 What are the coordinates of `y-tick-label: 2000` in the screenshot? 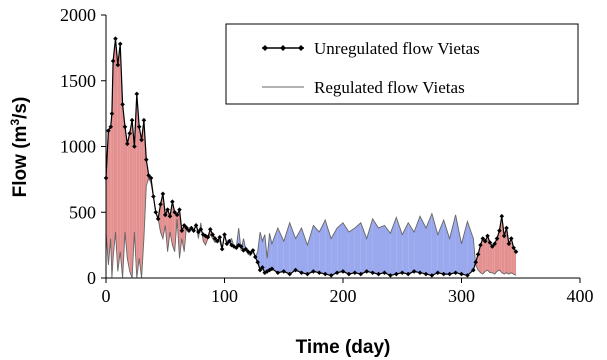 It's located at (78, 15).